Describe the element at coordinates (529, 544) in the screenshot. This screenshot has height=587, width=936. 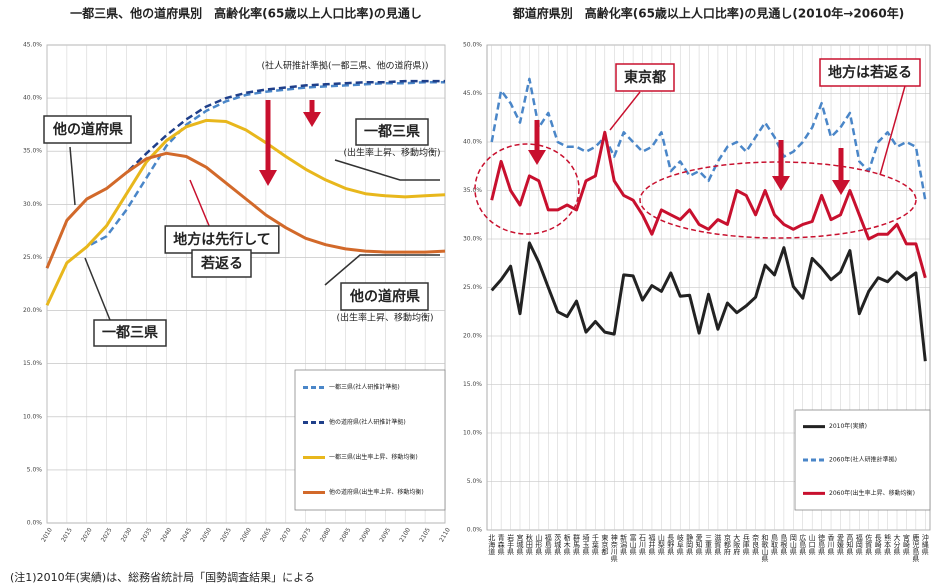
I see `x-tick-label: 秋田県` at that location.